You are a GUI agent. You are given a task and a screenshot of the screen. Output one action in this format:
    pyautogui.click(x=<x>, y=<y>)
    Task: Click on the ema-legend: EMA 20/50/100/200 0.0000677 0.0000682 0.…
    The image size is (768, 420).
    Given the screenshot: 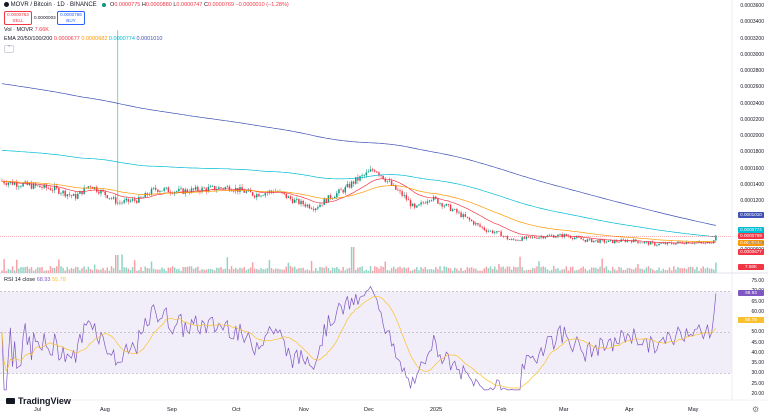 What is the action you would take?
    pyautogui.click(x=83, y=39)
    